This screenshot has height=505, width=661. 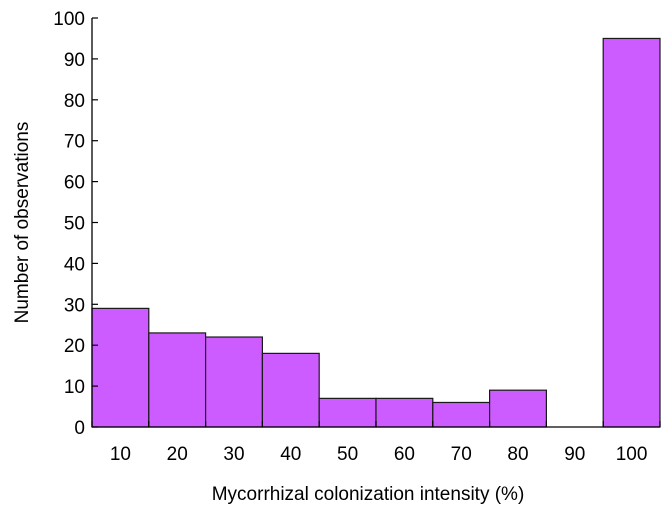 What do you see at coordinates (74, 346) in the screenshot?
I see `y-tick-label: 20` at bounding box center [74, 346].